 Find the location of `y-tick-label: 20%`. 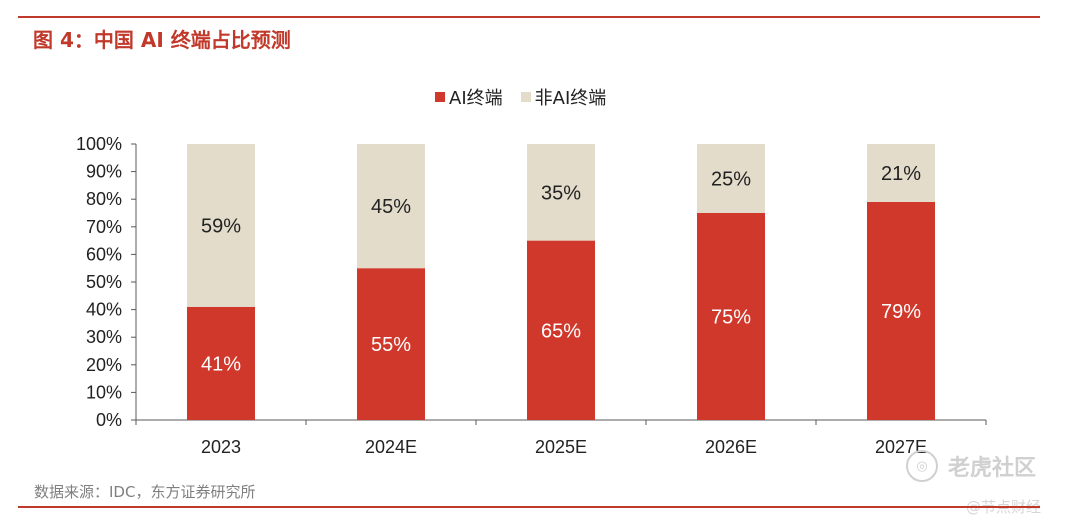

y-tick-label: 20% is located at coordinates (104, 365).